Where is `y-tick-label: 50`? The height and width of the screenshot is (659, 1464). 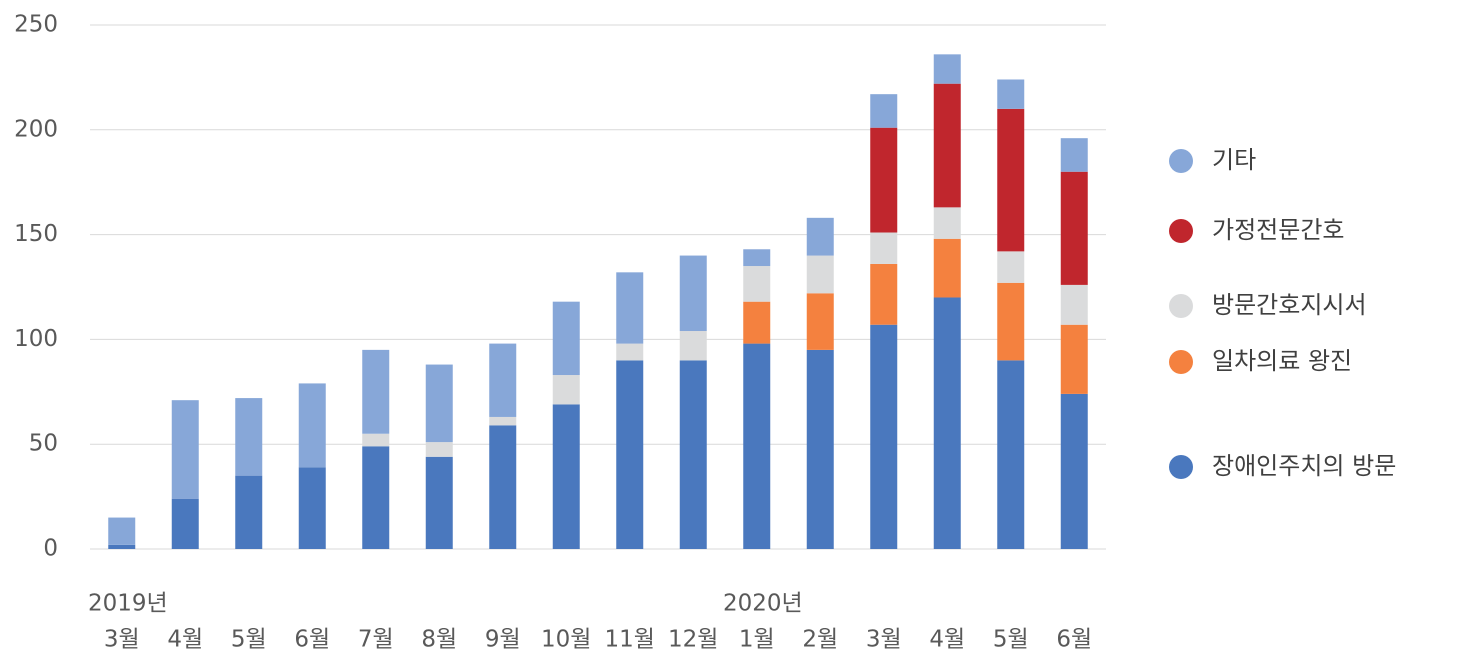
y-tick-label: 50 is located at coordinates (43, 444).